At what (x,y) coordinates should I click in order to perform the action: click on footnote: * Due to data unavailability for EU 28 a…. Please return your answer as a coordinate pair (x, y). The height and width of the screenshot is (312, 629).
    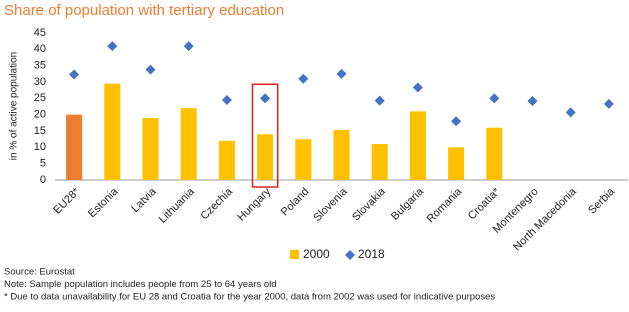
    Looking at the image, I should click on (249, 297).